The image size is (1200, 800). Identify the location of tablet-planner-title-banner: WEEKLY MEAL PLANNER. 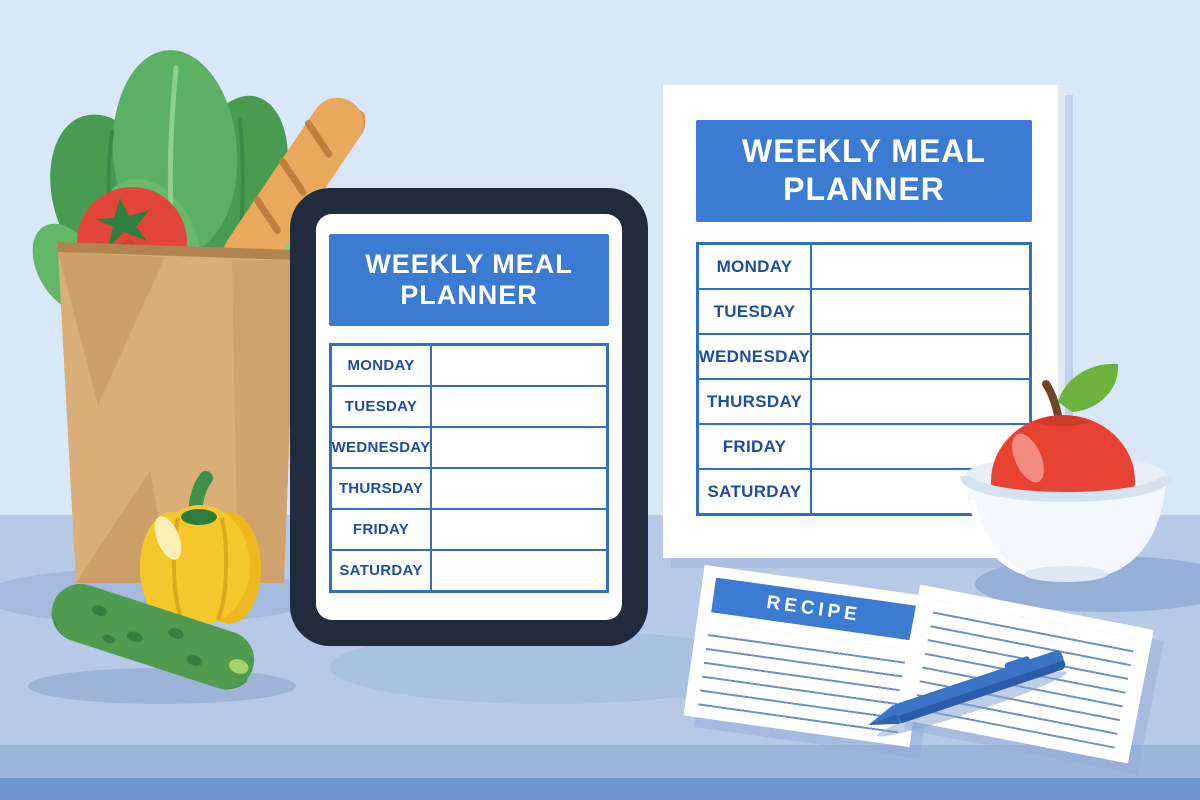
(469, 280).